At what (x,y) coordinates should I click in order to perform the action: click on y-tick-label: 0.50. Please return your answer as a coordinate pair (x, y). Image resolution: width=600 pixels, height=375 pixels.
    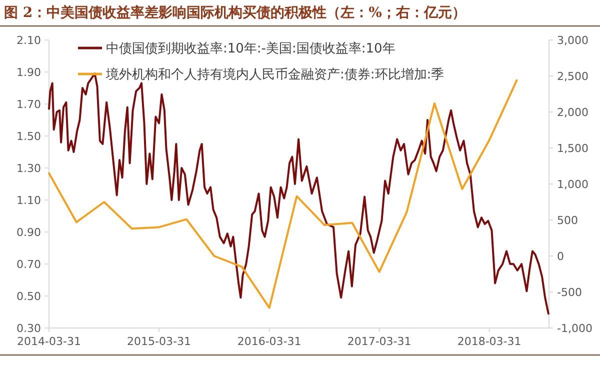
    Looking at the image, I should click on (28, 296).